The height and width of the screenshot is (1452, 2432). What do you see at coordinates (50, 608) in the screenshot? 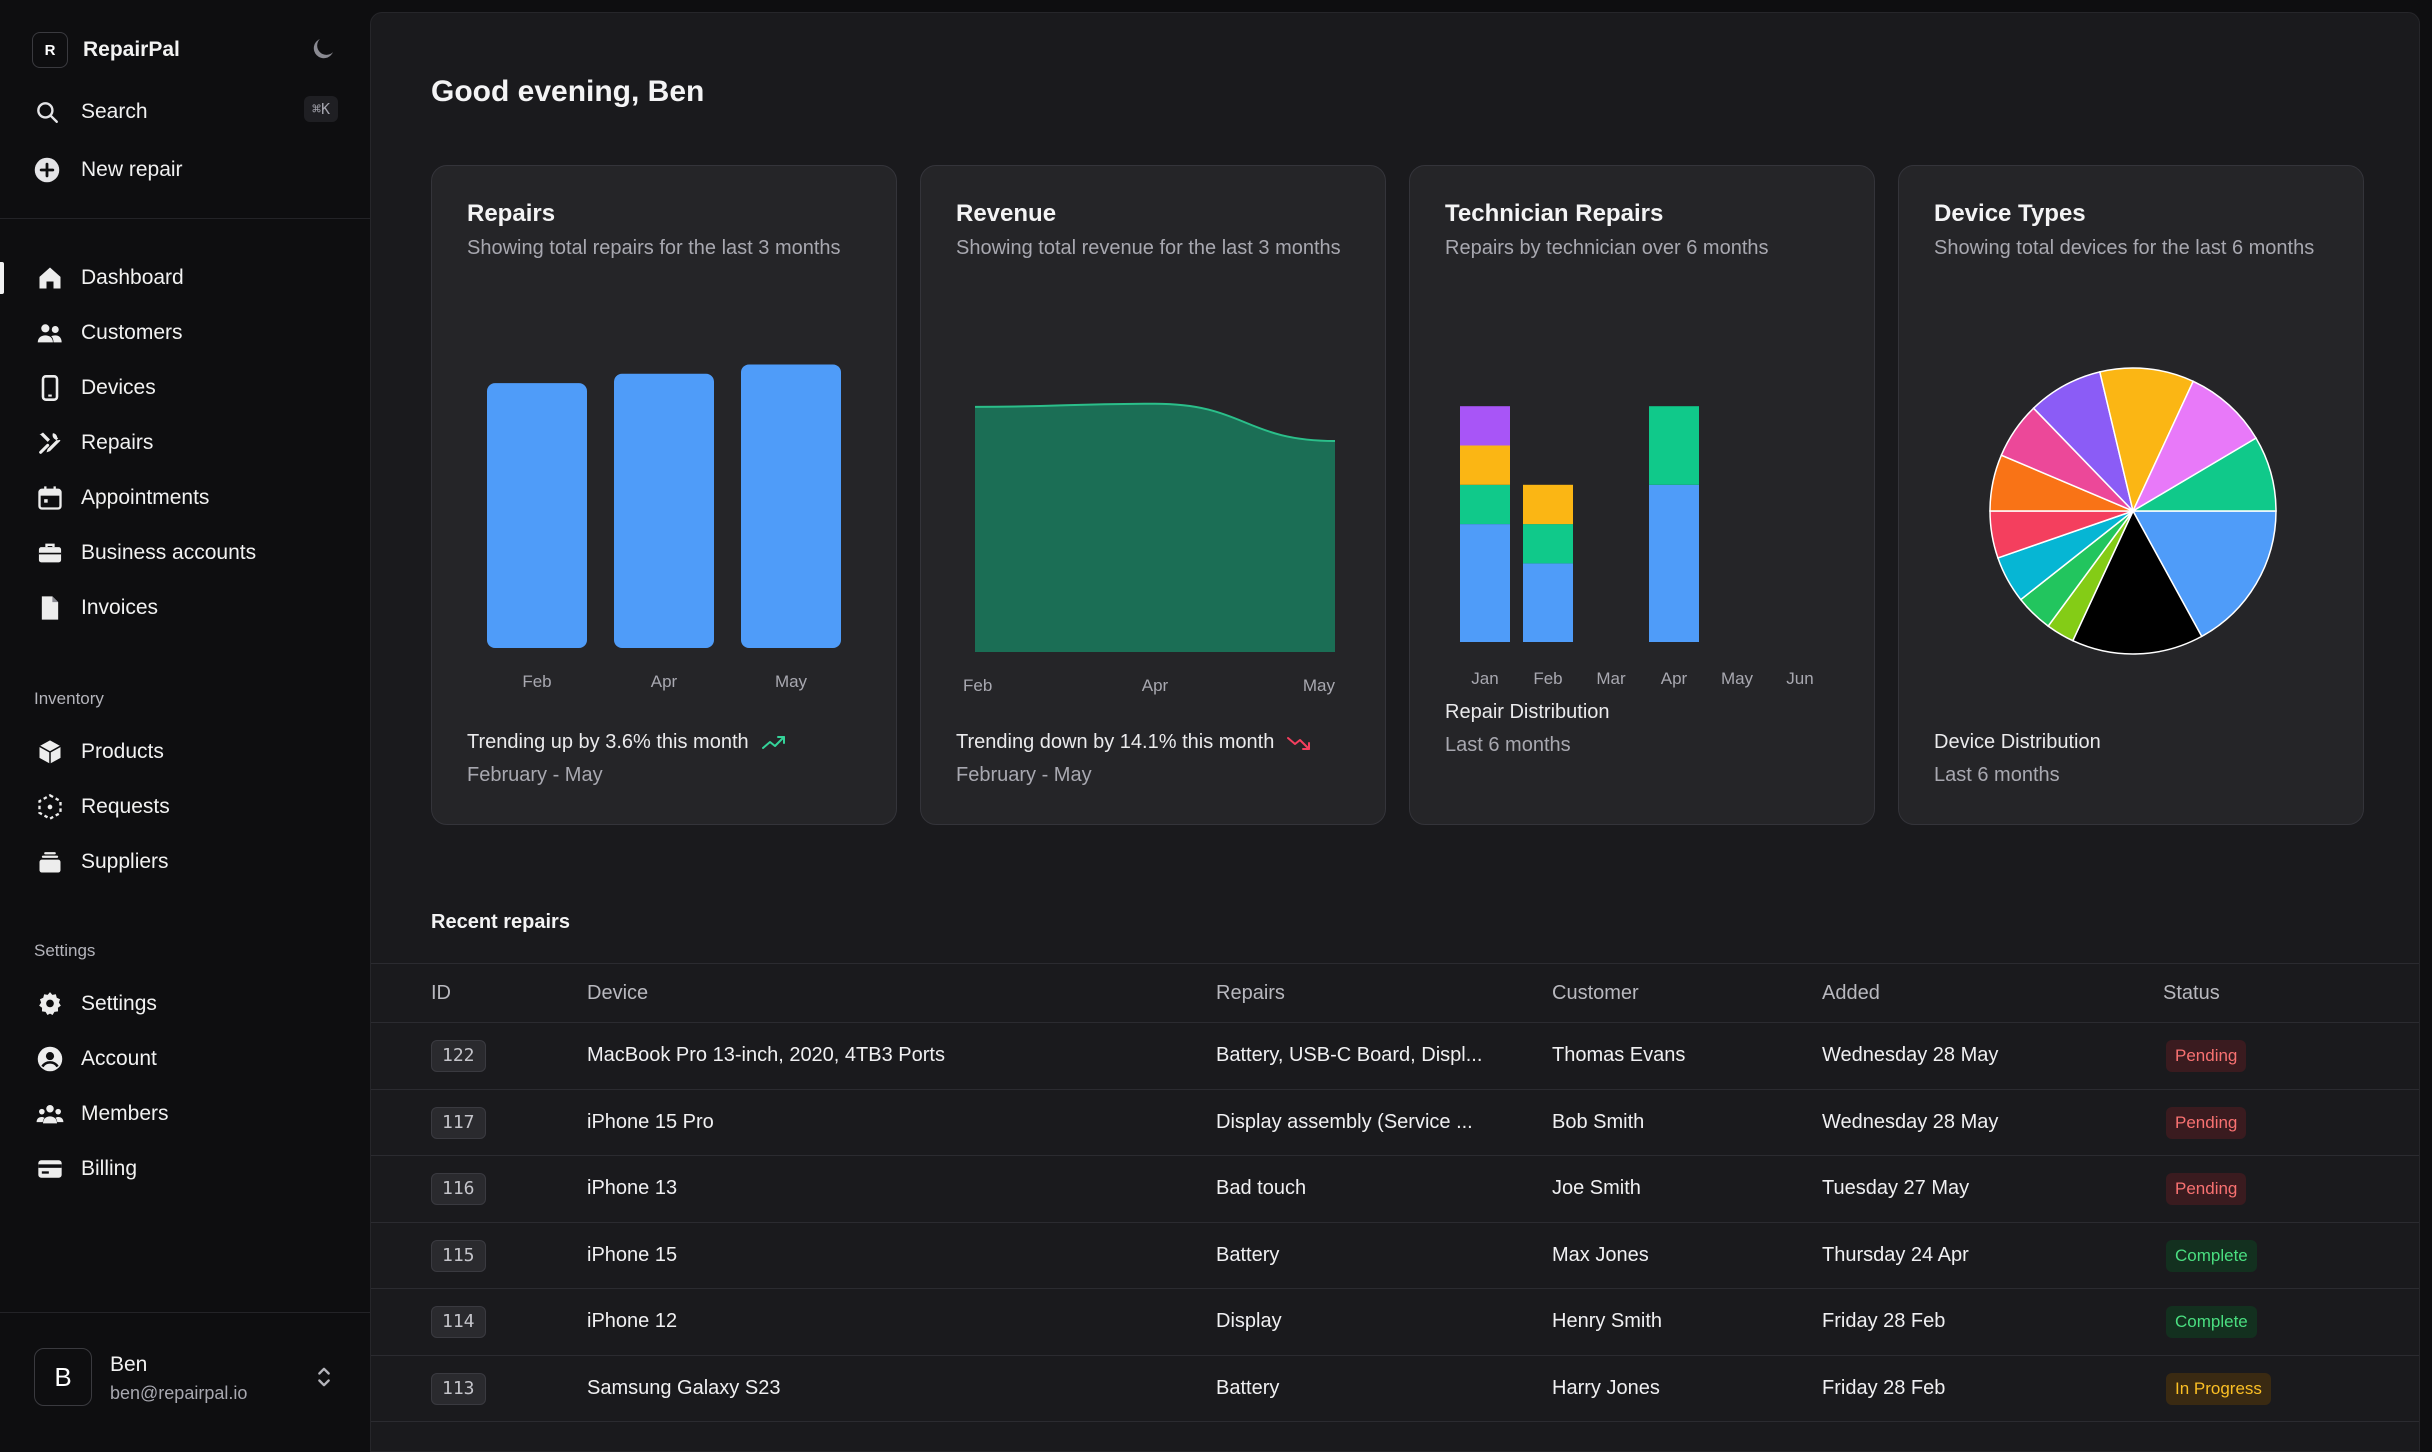
I see `file-icon` at bounding box center [50, 608].